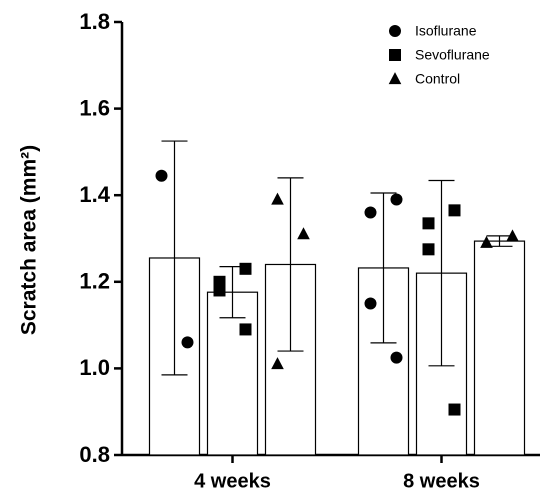  I want to click on y-axis-label: Scratch area (mm²), so click(29, 240).